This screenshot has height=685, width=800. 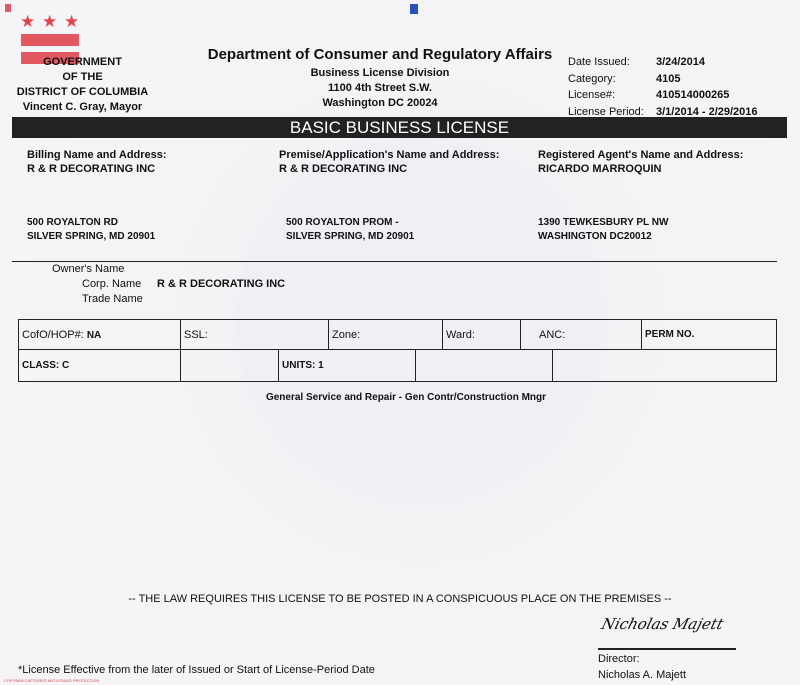 What do you see at coordinates (8, 8) in the screenshot?
I see `red-corner-mark` at bounding box center [8, 8].